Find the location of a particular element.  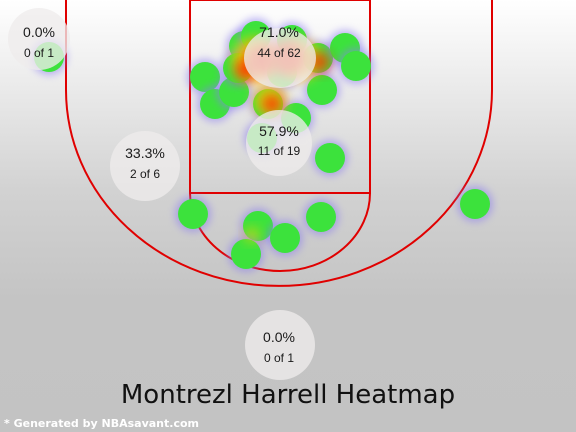

zone-label-left-corner: 0.0% 0 of 1 is located at coordinates (47, 42).